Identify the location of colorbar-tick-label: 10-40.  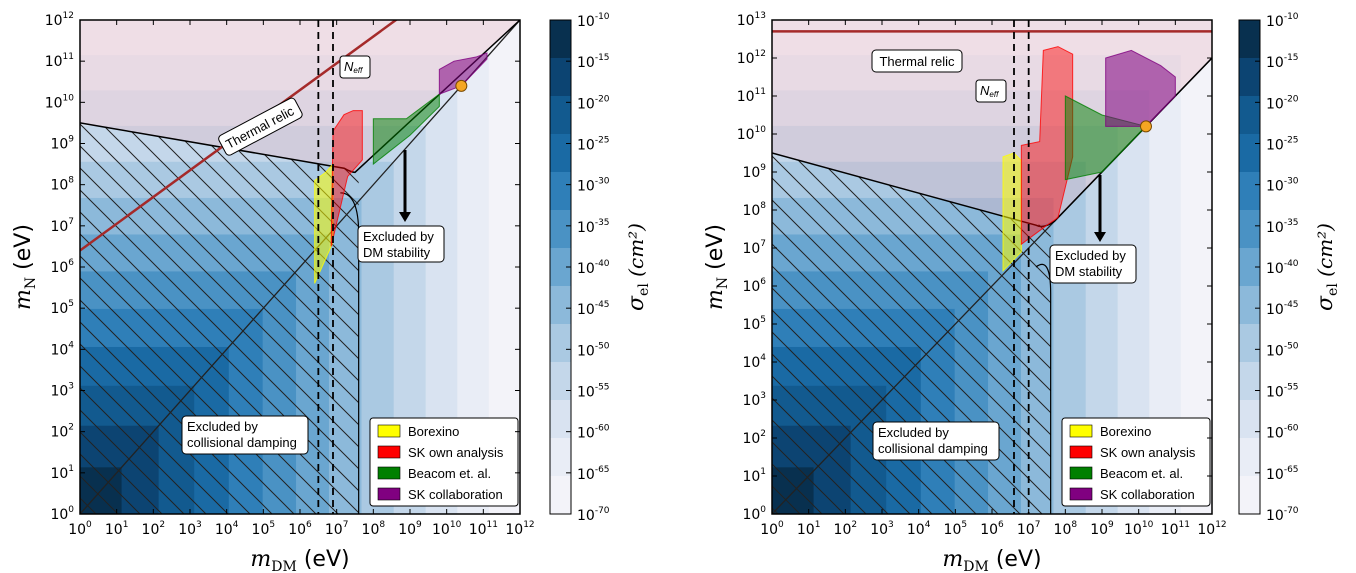
(1282, 268).